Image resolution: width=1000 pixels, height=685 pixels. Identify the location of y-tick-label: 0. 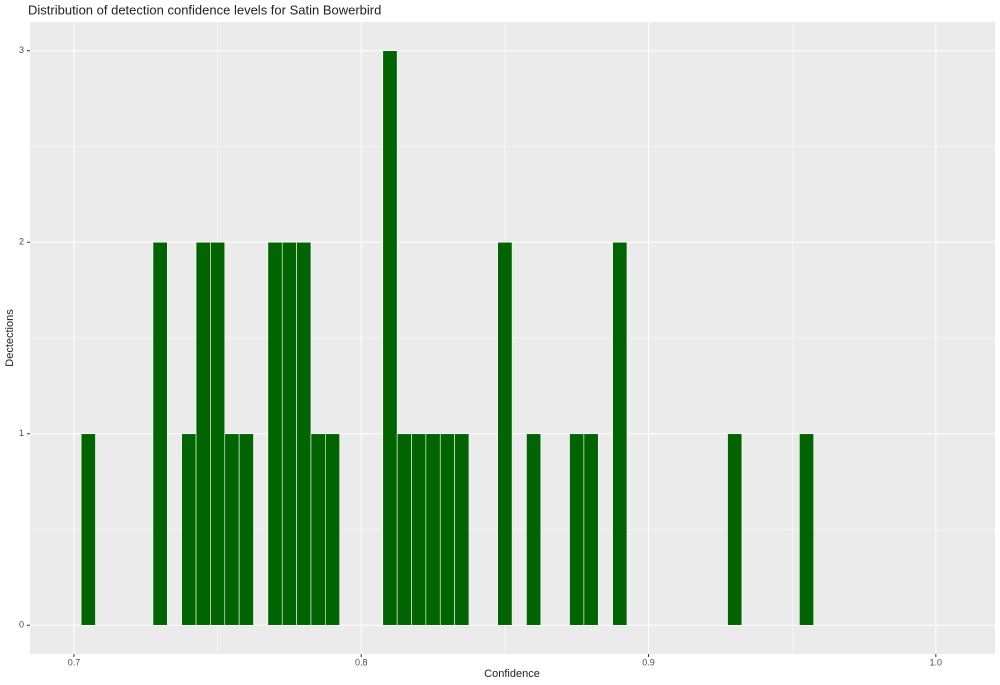
(21, 625).